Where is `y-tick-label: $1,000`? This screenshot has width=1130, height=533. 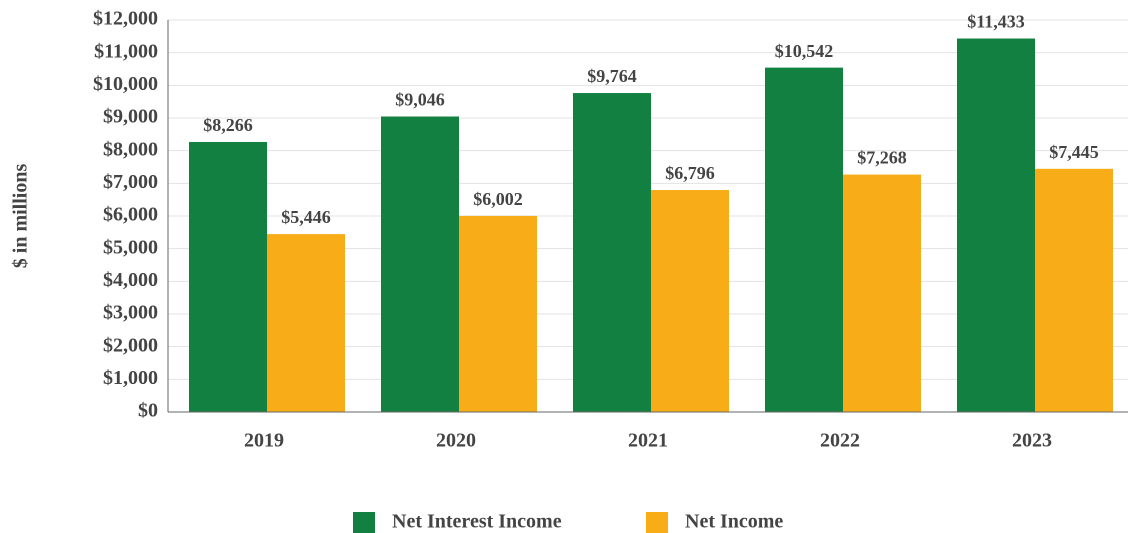 y-tick-label: $1,000 is located at coordinates (130, 378).